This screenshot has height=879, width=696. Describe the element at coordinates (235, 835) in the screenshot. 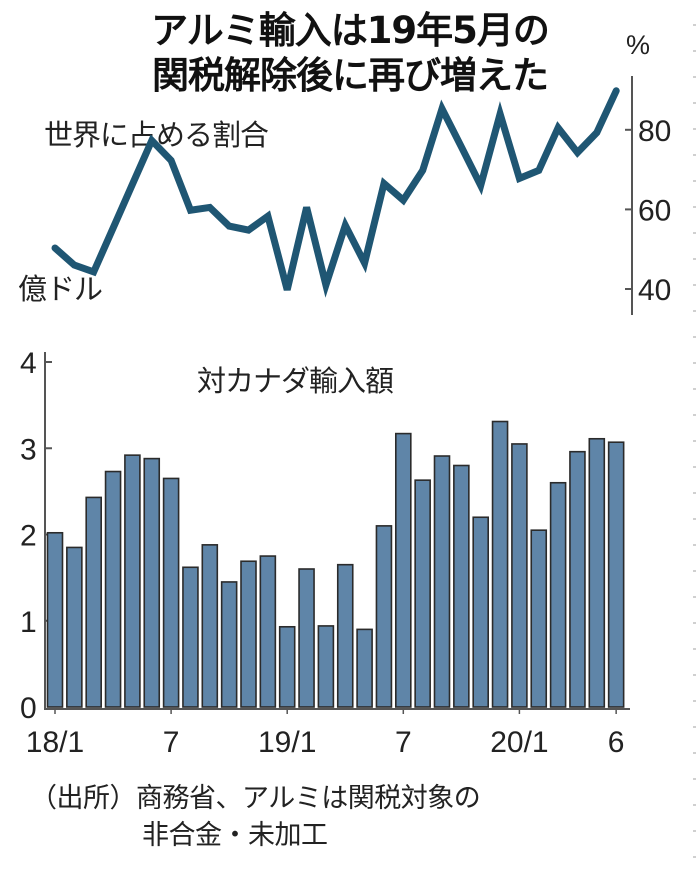

I see `source-note-line2: 非合金・未加工` at that location.